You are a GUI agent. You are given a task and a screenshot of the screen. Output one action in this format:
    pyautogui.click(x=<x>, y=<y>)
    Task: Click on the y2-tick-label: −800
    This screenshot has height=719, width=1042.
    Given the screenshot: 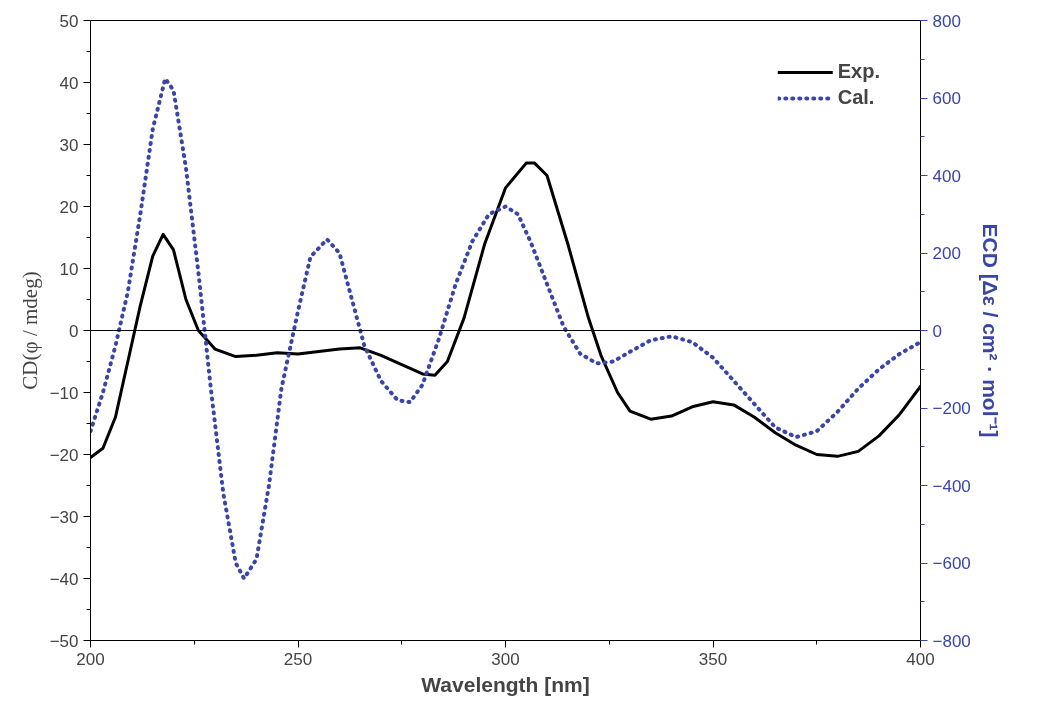 What is the action you would take?
    pyautogui.click(x=951, y=641)
    